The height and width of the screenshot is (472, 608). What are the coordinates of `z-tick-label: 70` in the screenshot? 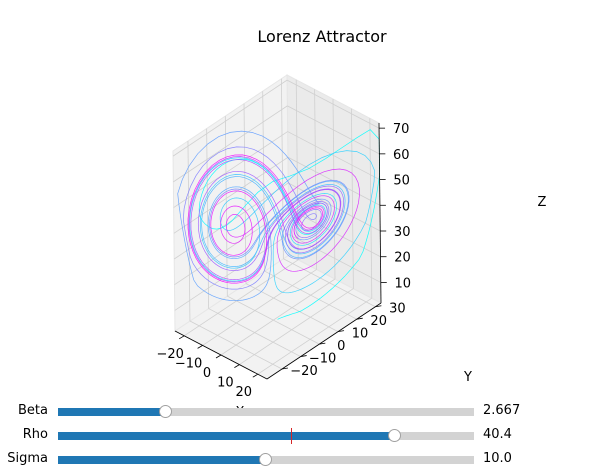 It's located at (401, 129).